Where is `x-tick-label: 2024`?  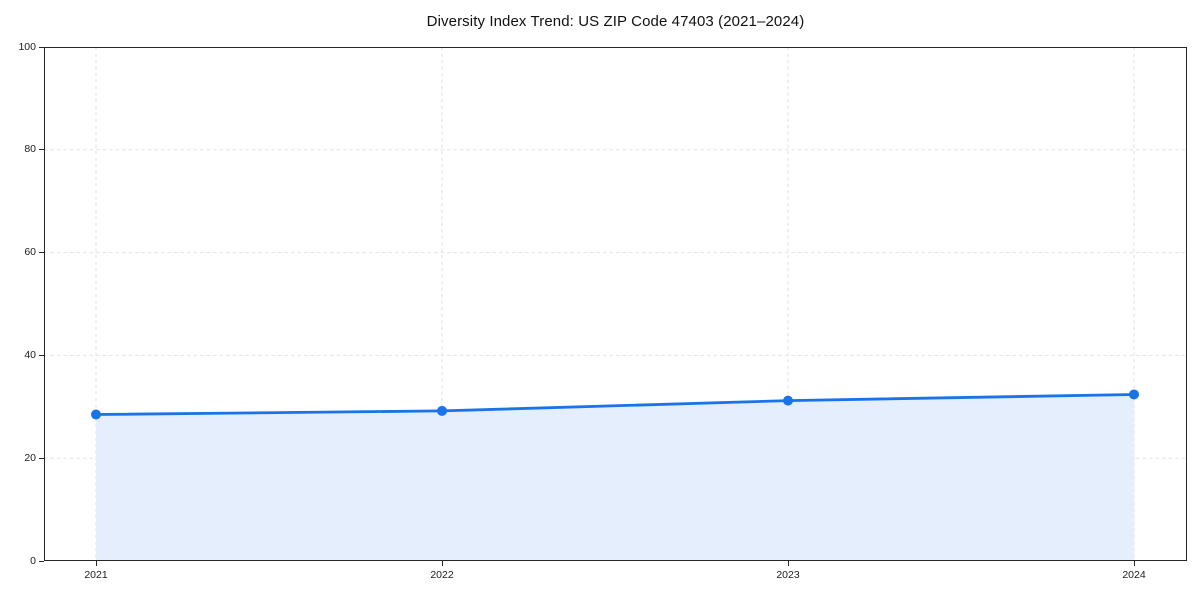
x-tick-label: 2024 is located at coordinates (1134, 575).